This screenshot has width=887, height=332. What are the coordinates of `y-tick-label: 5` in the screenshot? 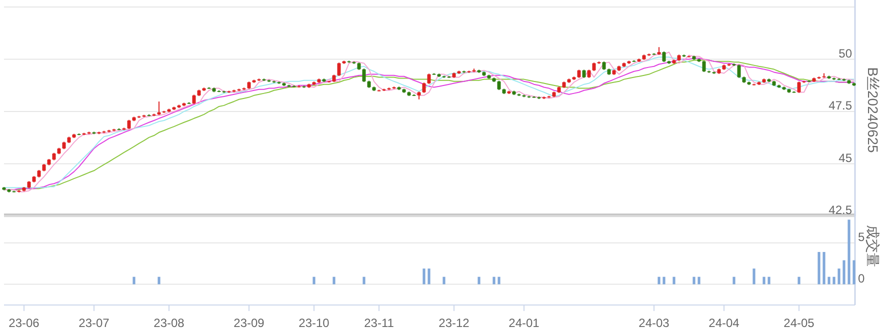 It's located at (861, 237).